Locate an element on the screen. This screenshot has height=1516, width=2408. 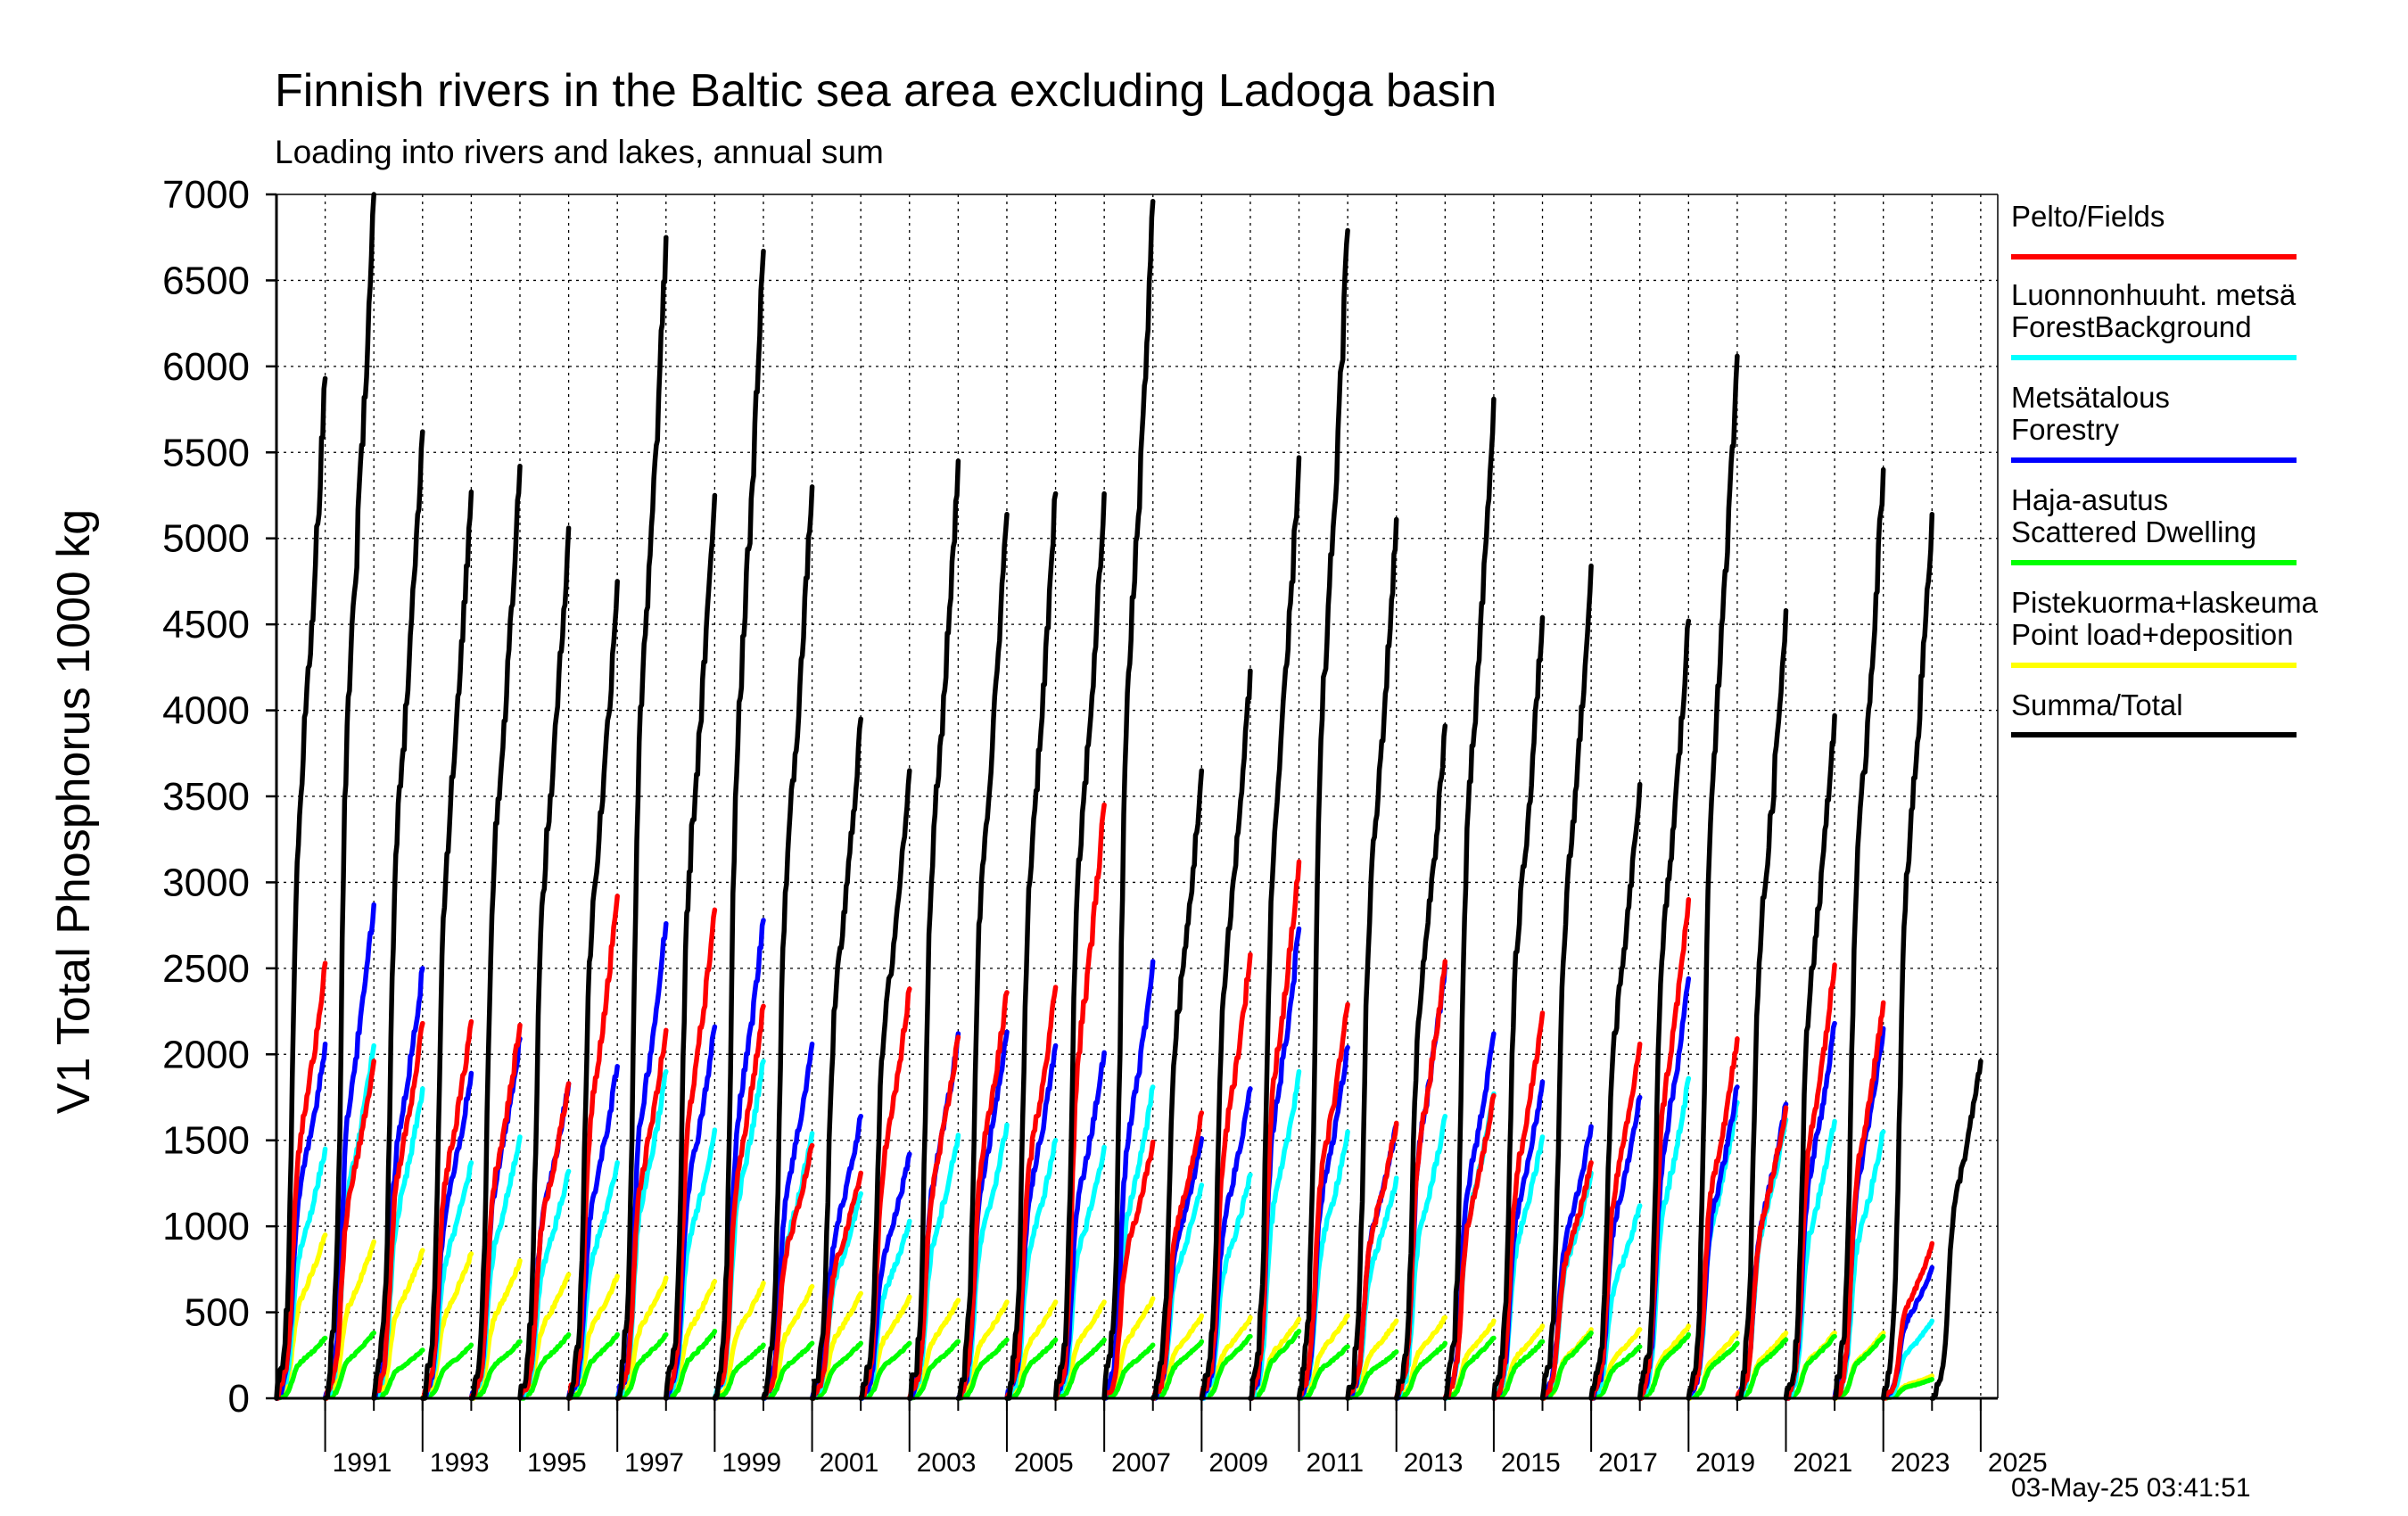
series-line-1-1998 is located at coordinates (691, 1264).